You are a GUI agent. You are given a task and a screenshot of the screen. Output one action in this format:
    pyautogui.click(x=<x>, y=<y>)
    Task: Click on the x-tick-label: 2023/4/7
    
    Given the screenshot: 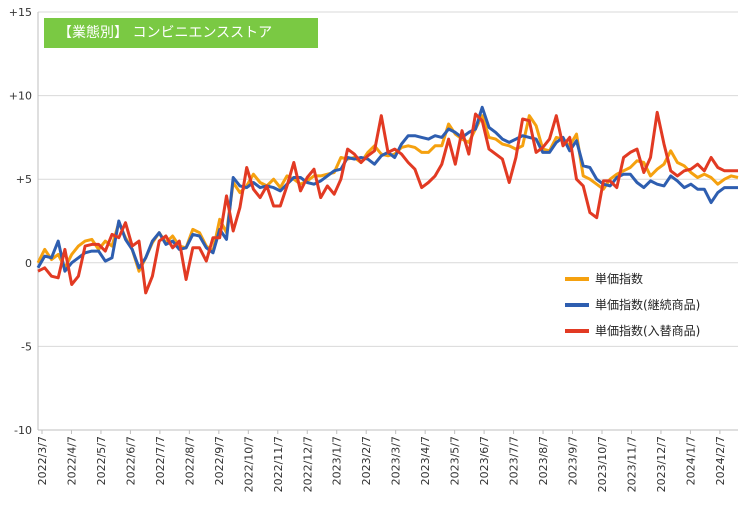 What is the action you would take?
    pyautogui.click(x=425, y=460)
    